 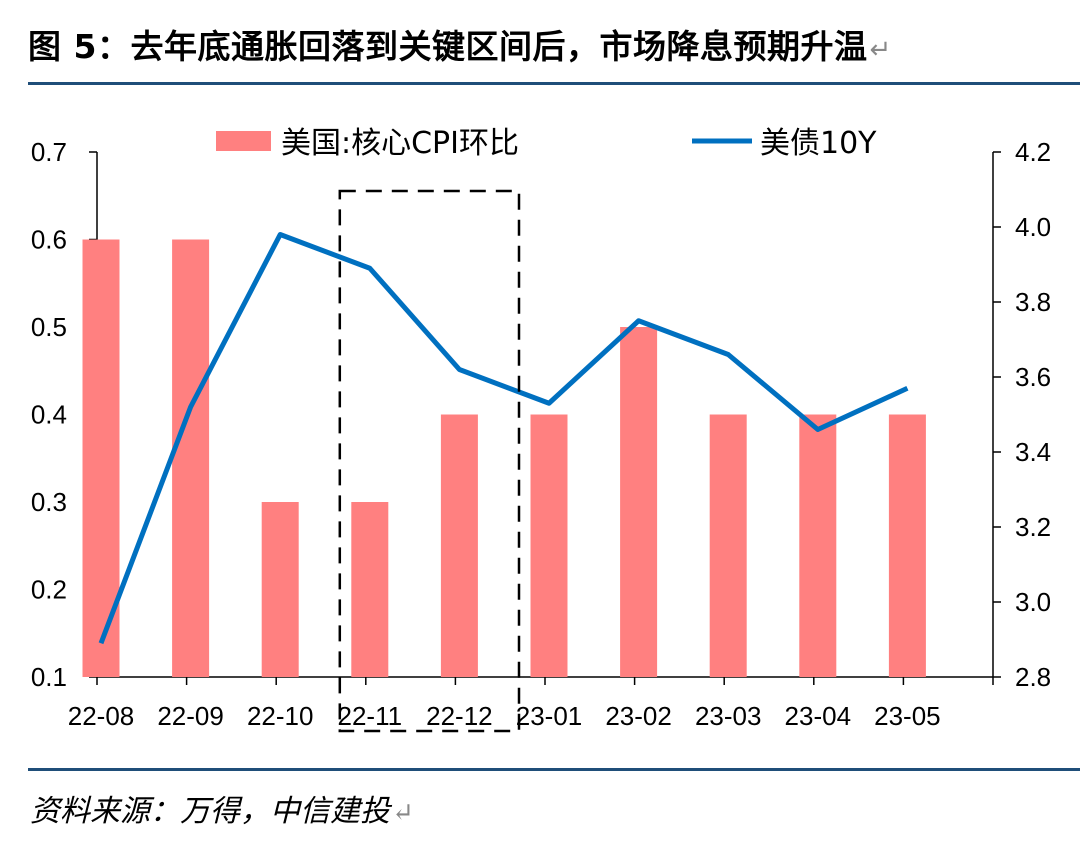 What do you see at coordinates (1033, 452) in the screenshot?
I see `right-tick-label: 3.4` at bounding box center [1033, 452].